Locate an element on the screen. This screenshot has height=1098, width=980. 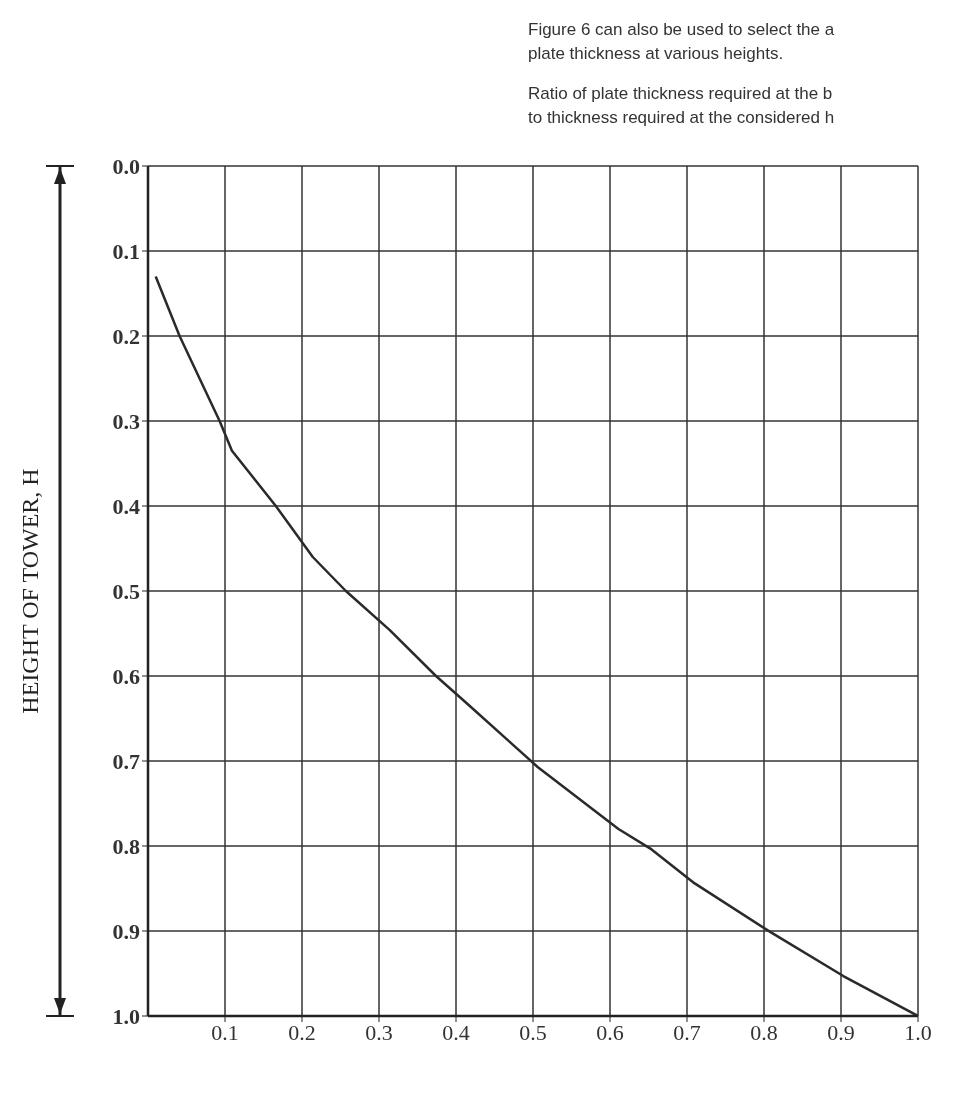
y-tick-label: 1.0 is located at coordinates (126, 1016).